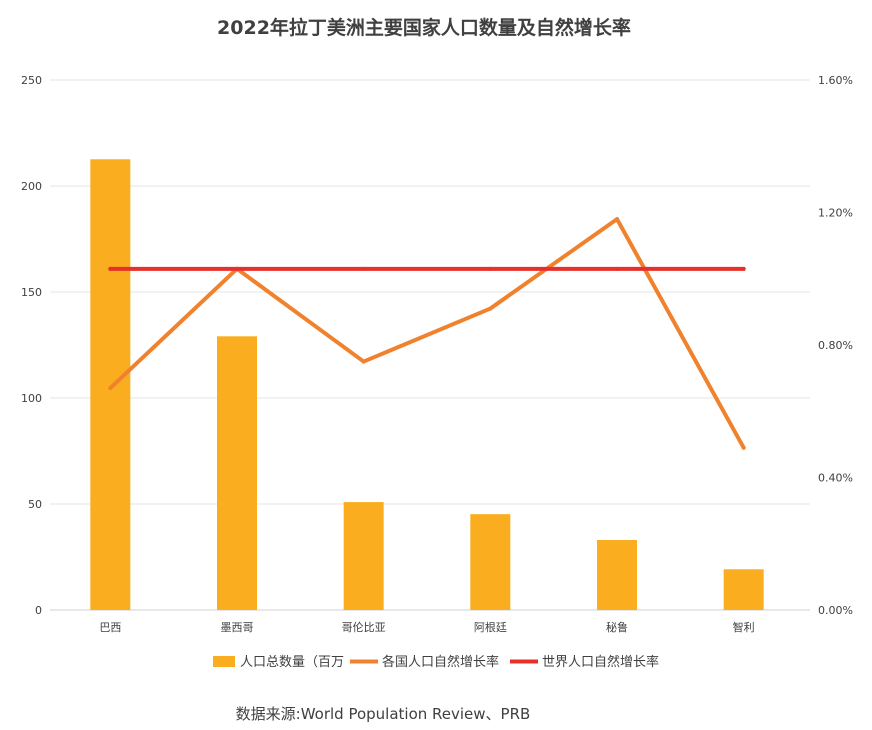 The width and height of the screenshot is (872, 730). I want to click on category-label: 巴西, so click(110, 627).